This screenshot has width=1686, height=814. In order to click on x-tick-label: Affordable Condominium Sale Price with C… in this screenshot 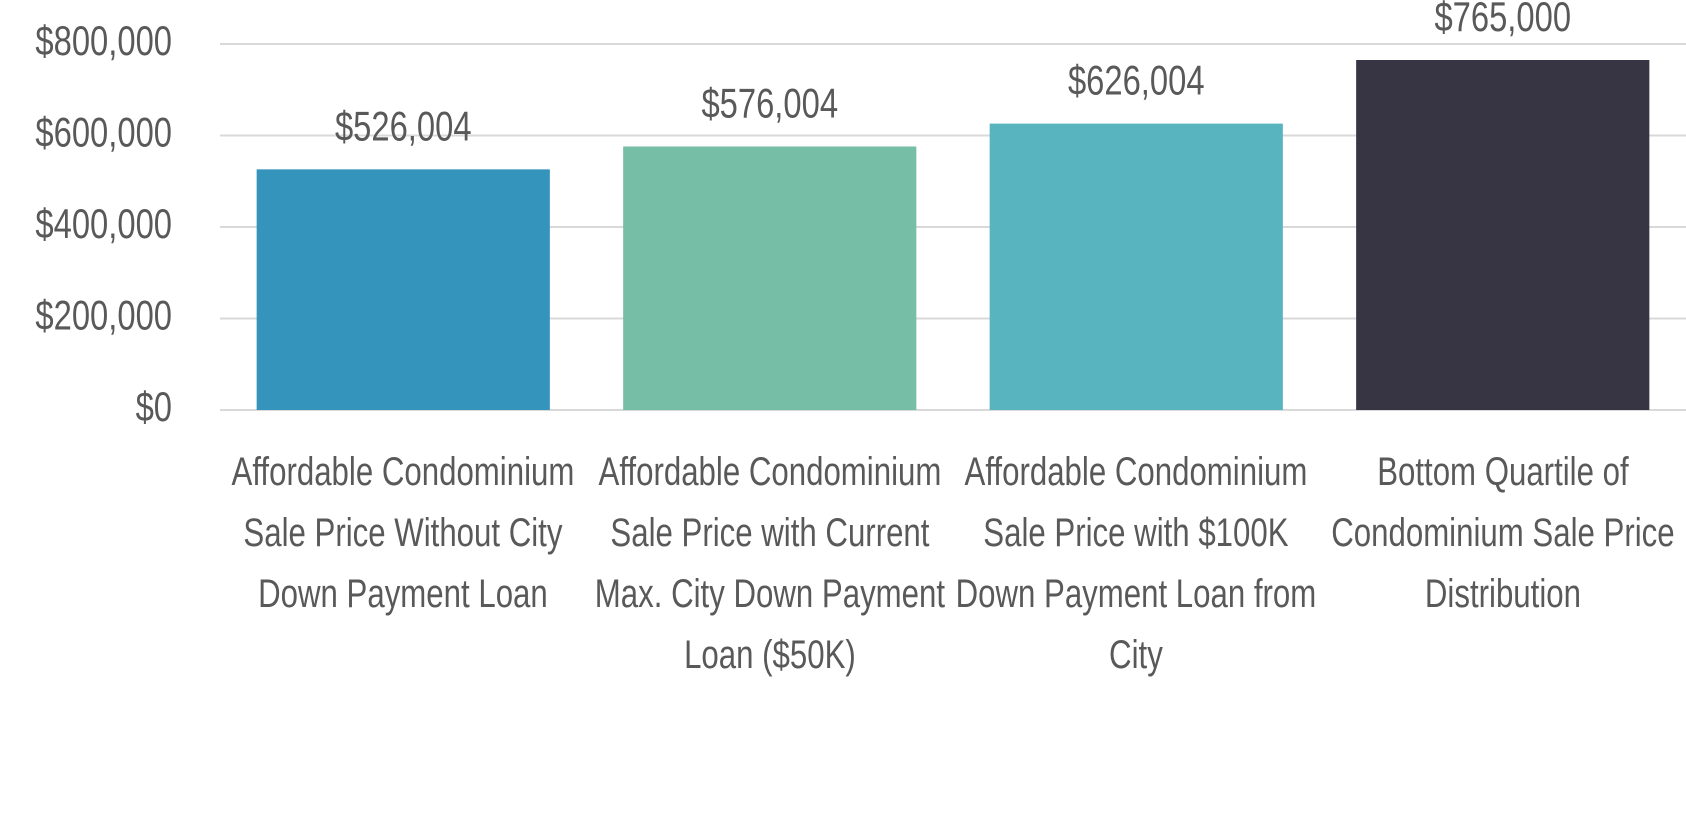, I will do `click(769, 563)`.